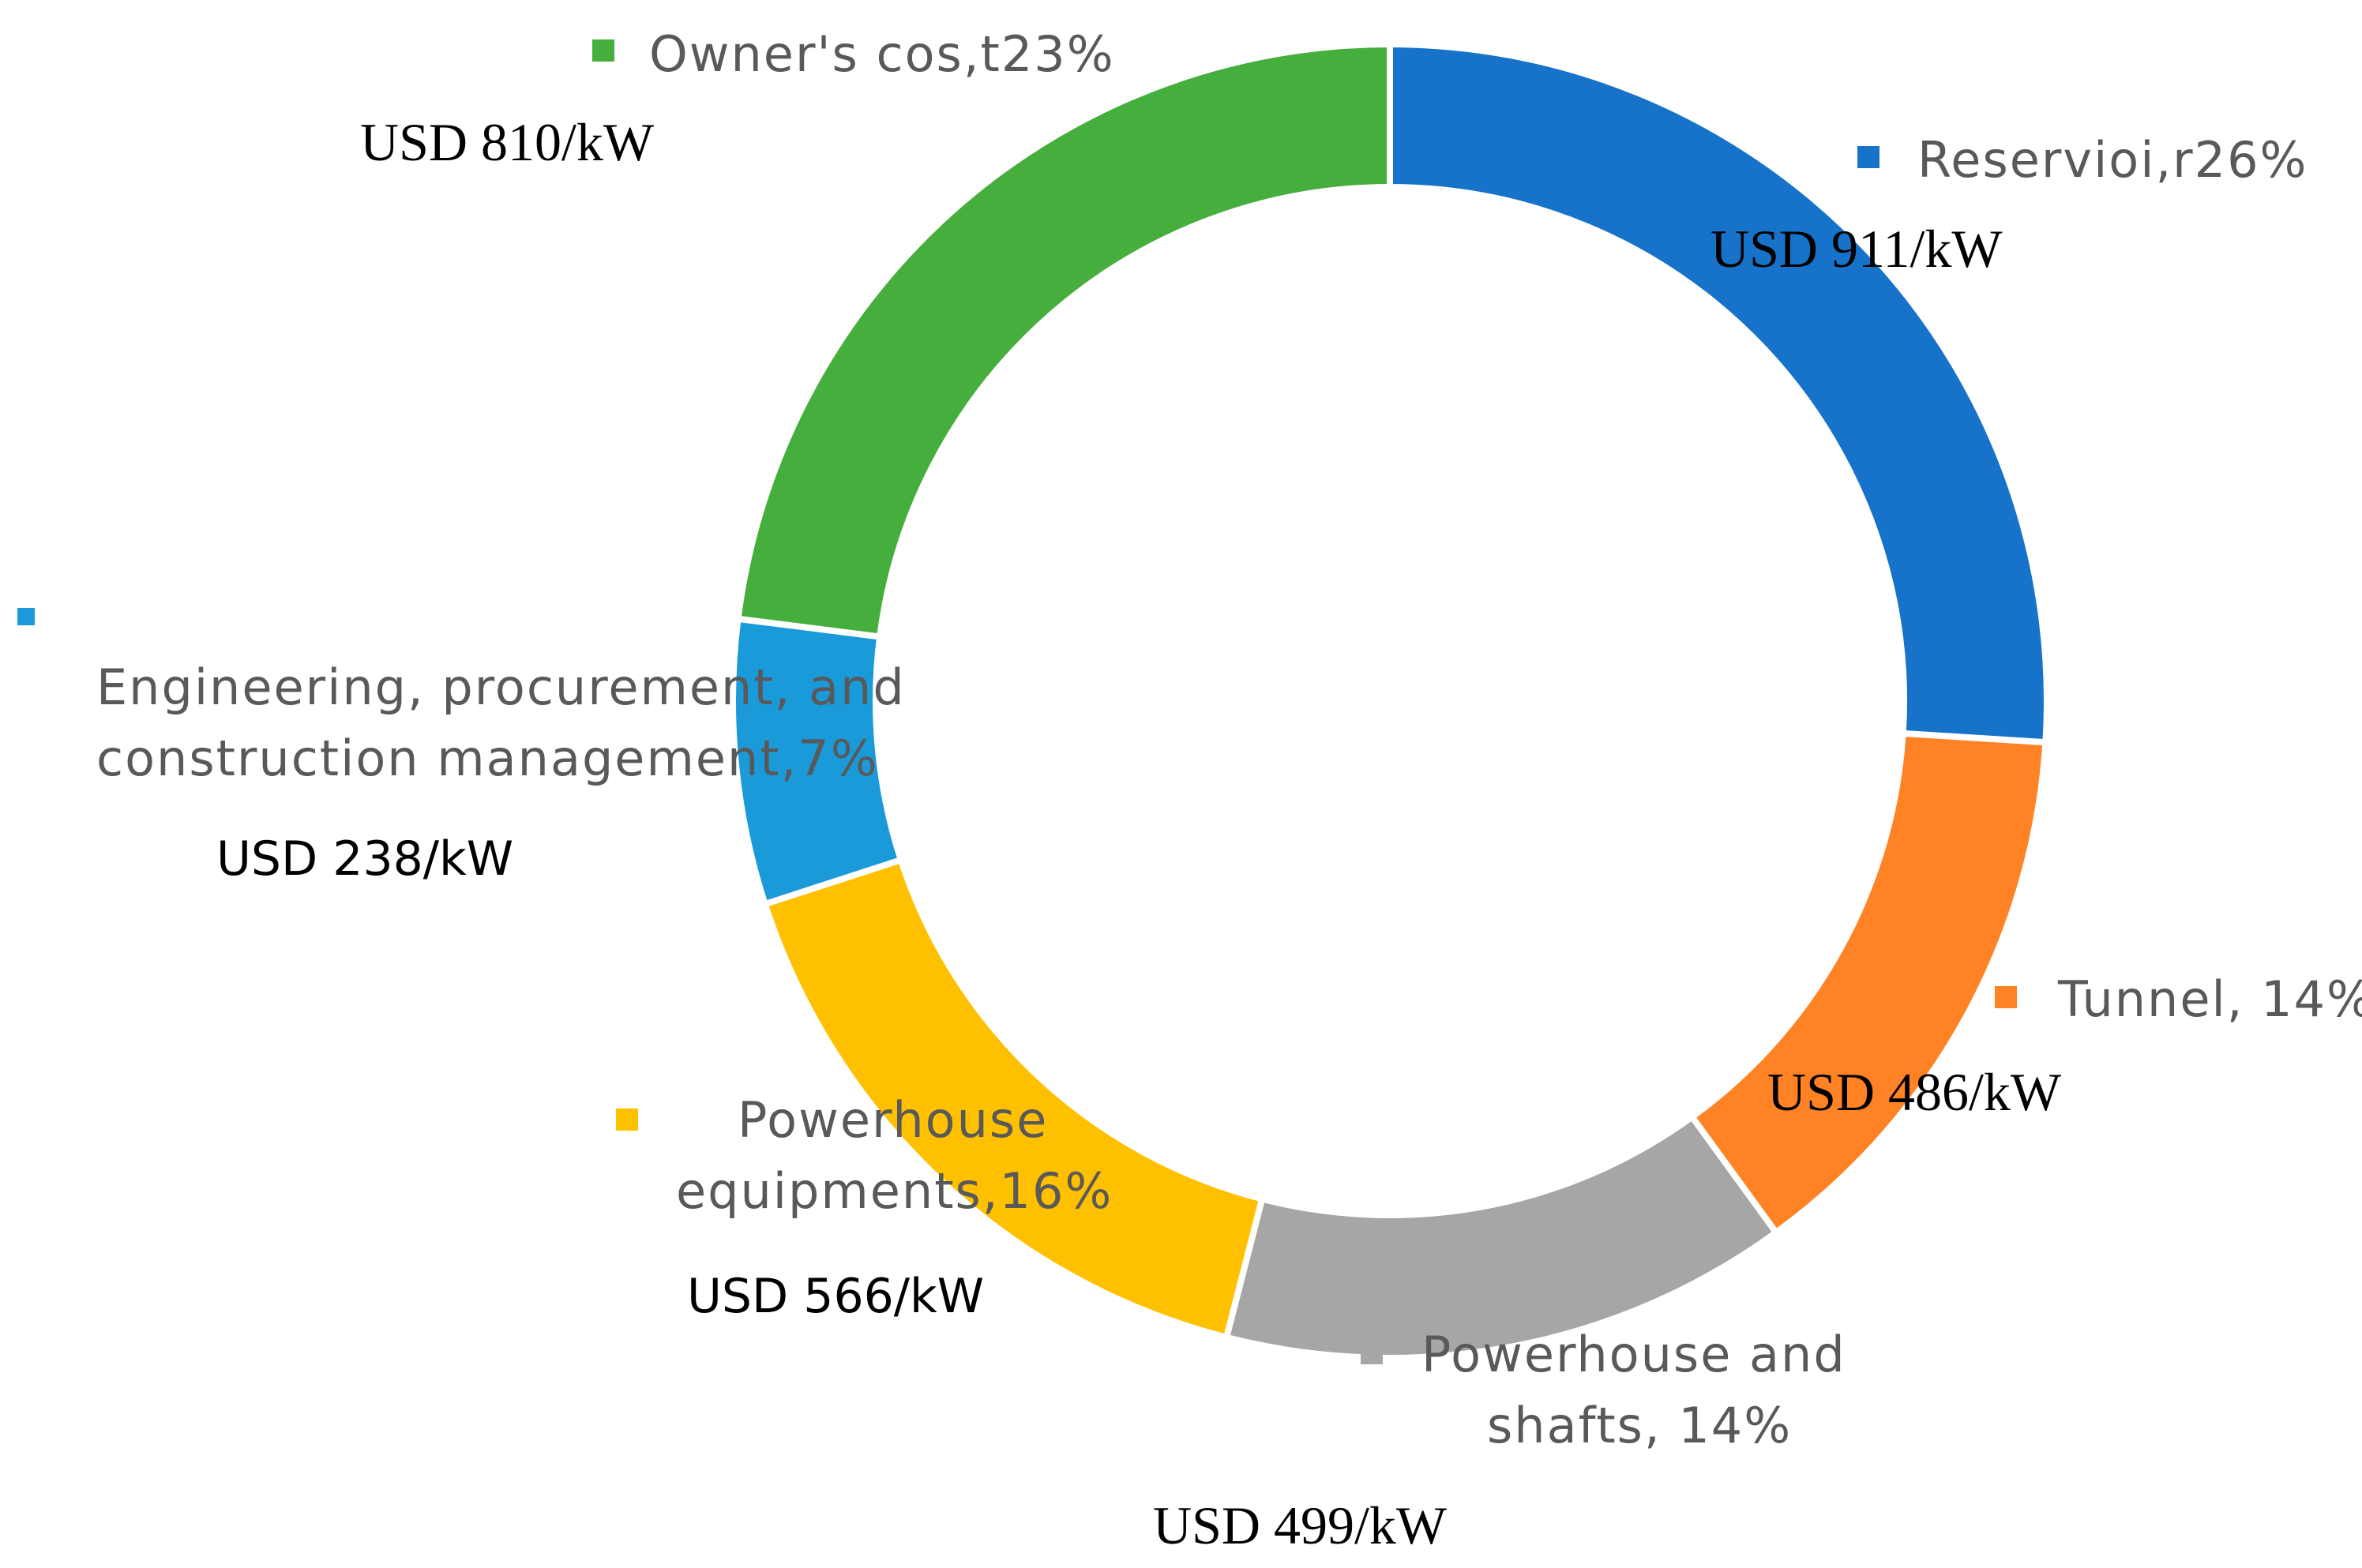 The image size is (2362, 1568). What do you see at coordinates (2006, 997) in the screenshot?
I see `legend-swatch-tunnel` at bounding box center [2006, 997].